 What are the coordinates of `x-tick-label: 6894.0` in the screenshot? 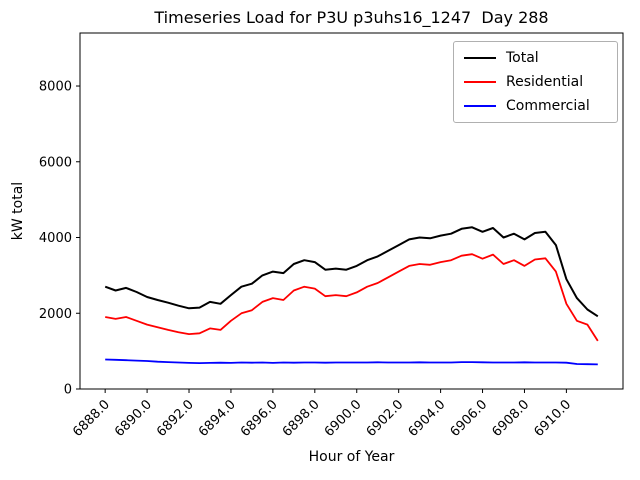 It's located at (217, 418).